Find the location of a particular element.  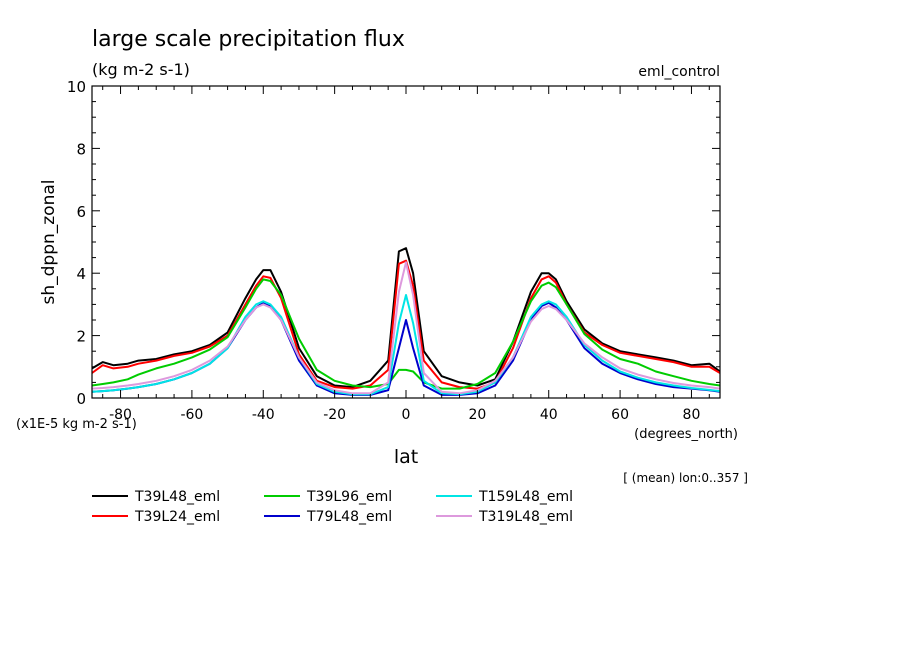

run-label: eml_control is located at coordinates (679, 72).